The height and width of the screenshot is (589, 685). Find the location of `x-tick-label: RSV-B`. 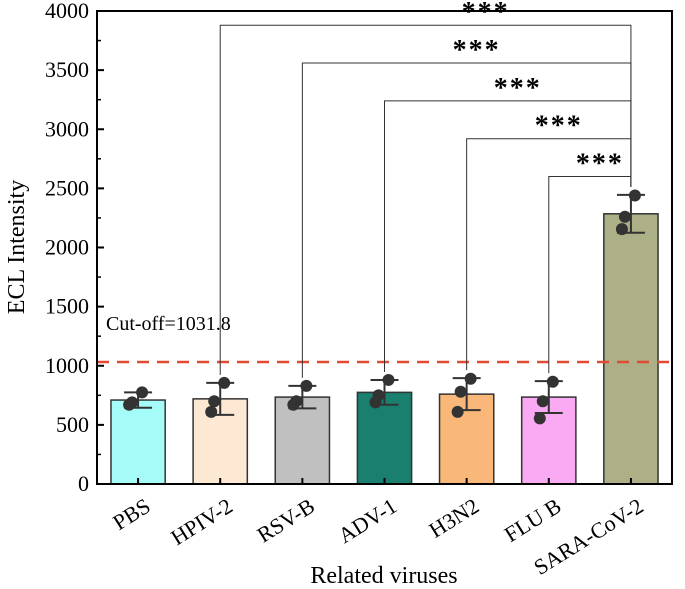

x-tick-label: RSV-B is located at coordinates (286, 520).